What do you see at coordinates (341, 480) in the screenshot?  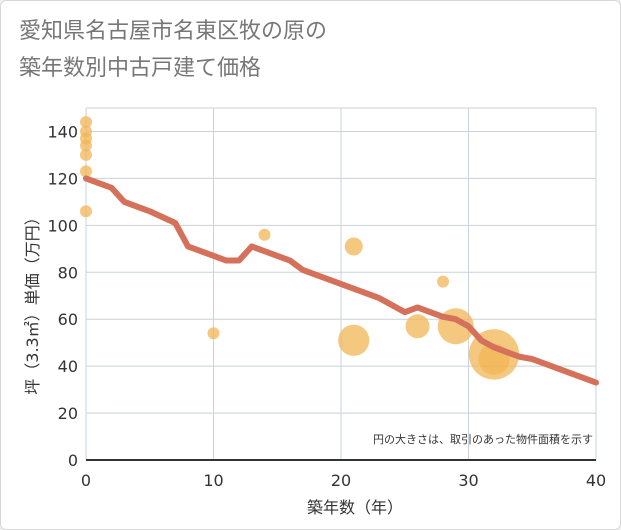 I see `x-tick-label: 20` at bounding box center [341, 480].